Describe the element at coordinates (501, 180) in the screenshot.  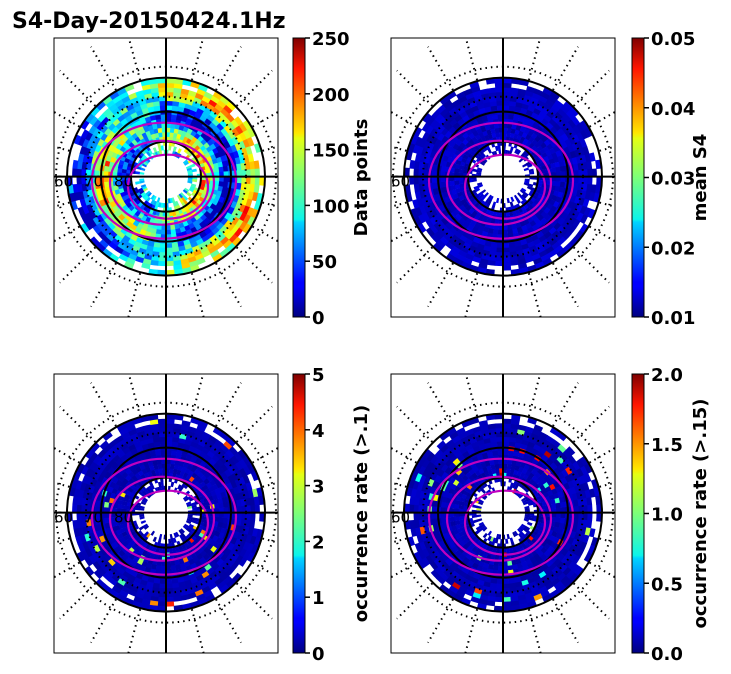
I see `auroral-oval-curve` at that location.